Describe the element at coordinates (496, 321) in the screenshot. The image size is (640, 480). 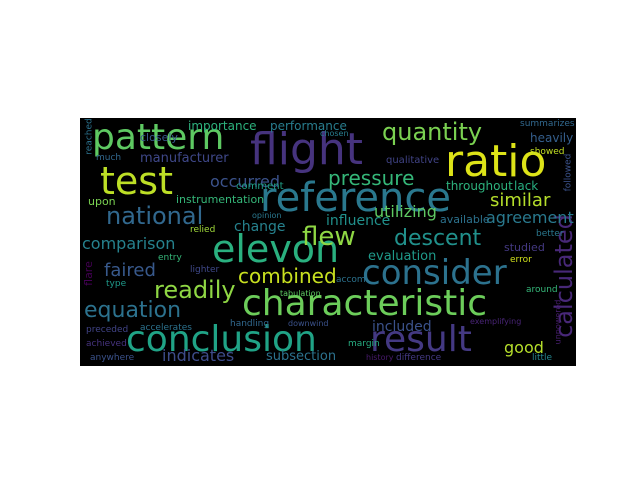
I see `word-exemplifying: exemplifying` at that location.